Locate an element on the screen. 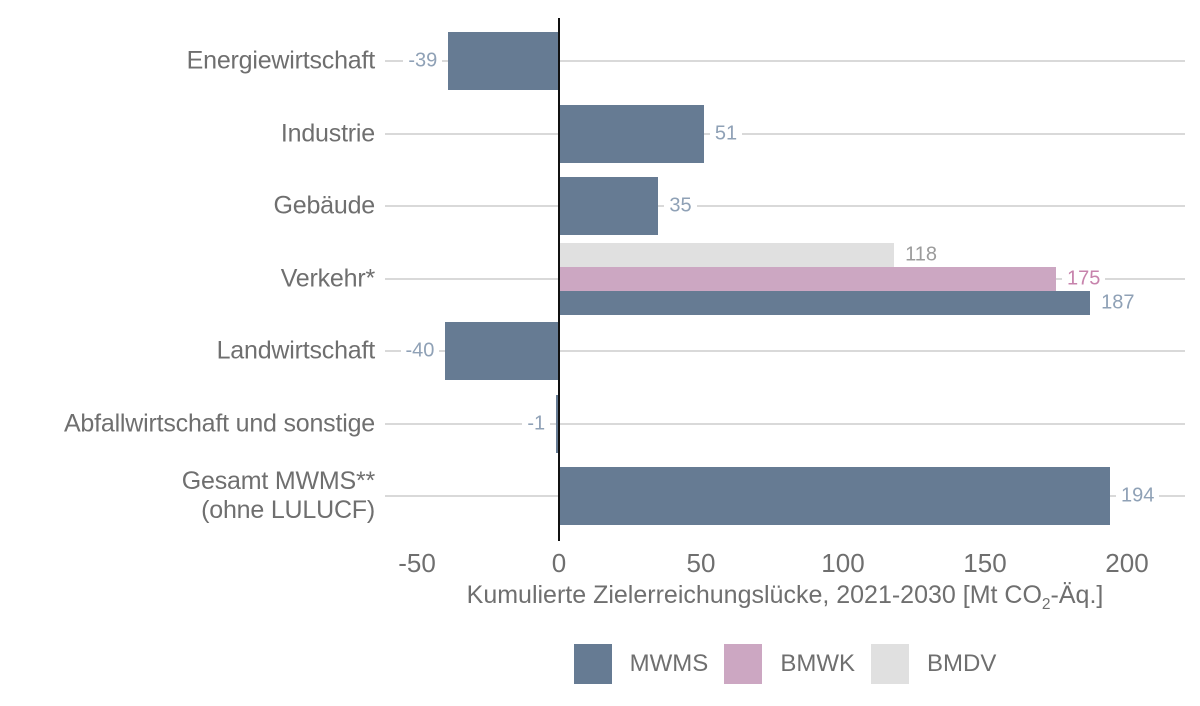 This screenshot has height=706, width=1200. value-label: 35 is located at coordinates (680, 206).